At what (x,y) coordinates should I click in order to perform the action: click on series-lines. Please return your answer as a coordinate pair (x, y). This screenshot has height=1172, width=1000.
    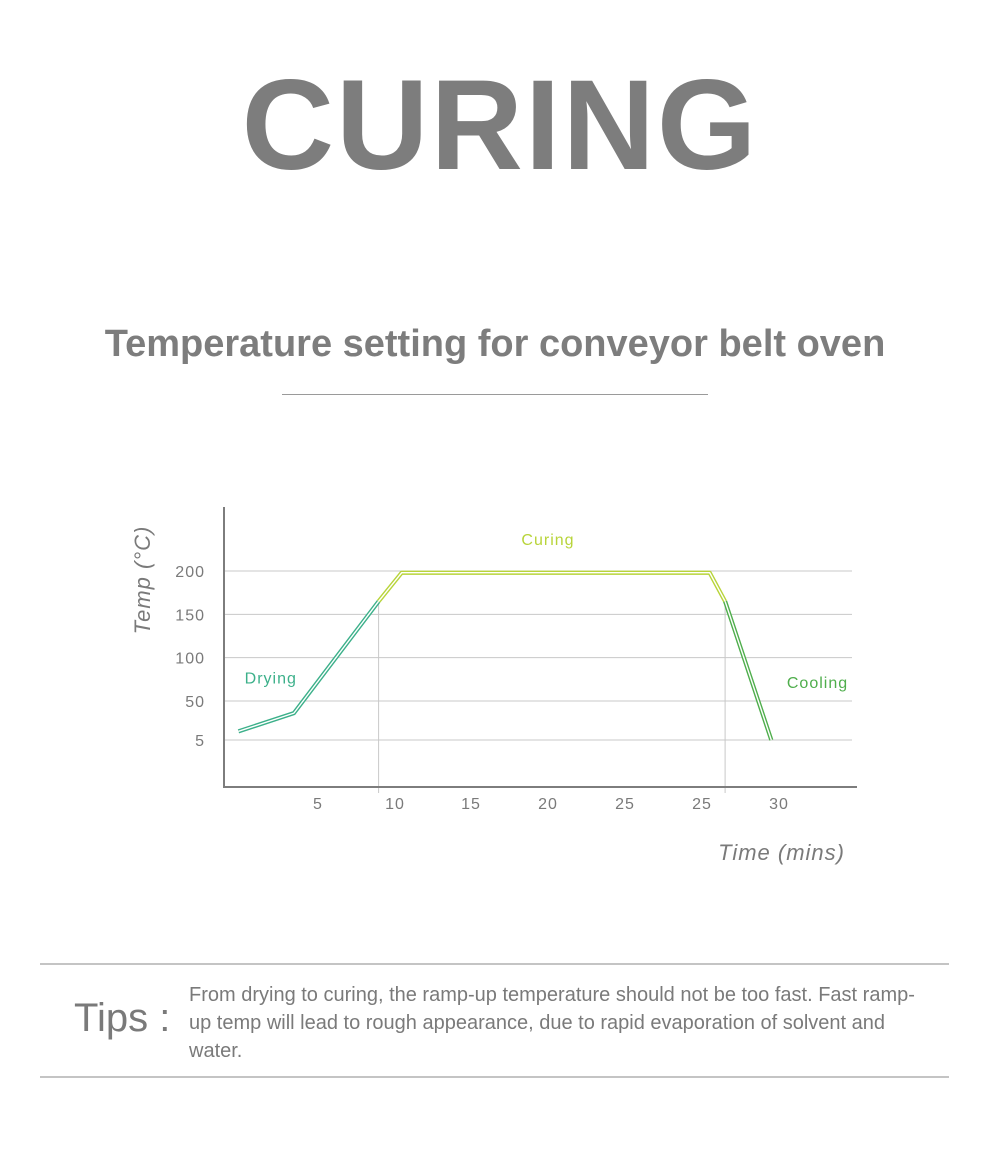
    Looking at the image, I should click on (505, 655).